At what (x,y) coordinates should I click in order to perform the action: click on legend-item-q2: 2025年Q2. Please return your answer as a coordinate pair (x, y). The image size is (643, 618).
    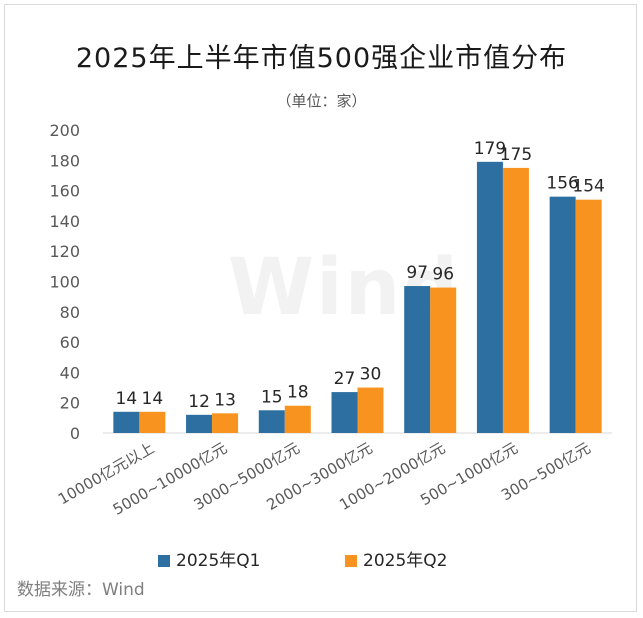
    Looking at the image, I should click on (396, 558).